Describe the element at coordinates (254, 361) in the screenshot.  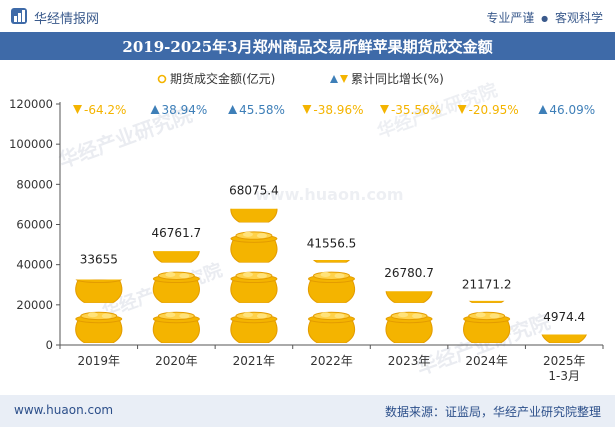
I see `x-tick-label: 2021年` at that location.